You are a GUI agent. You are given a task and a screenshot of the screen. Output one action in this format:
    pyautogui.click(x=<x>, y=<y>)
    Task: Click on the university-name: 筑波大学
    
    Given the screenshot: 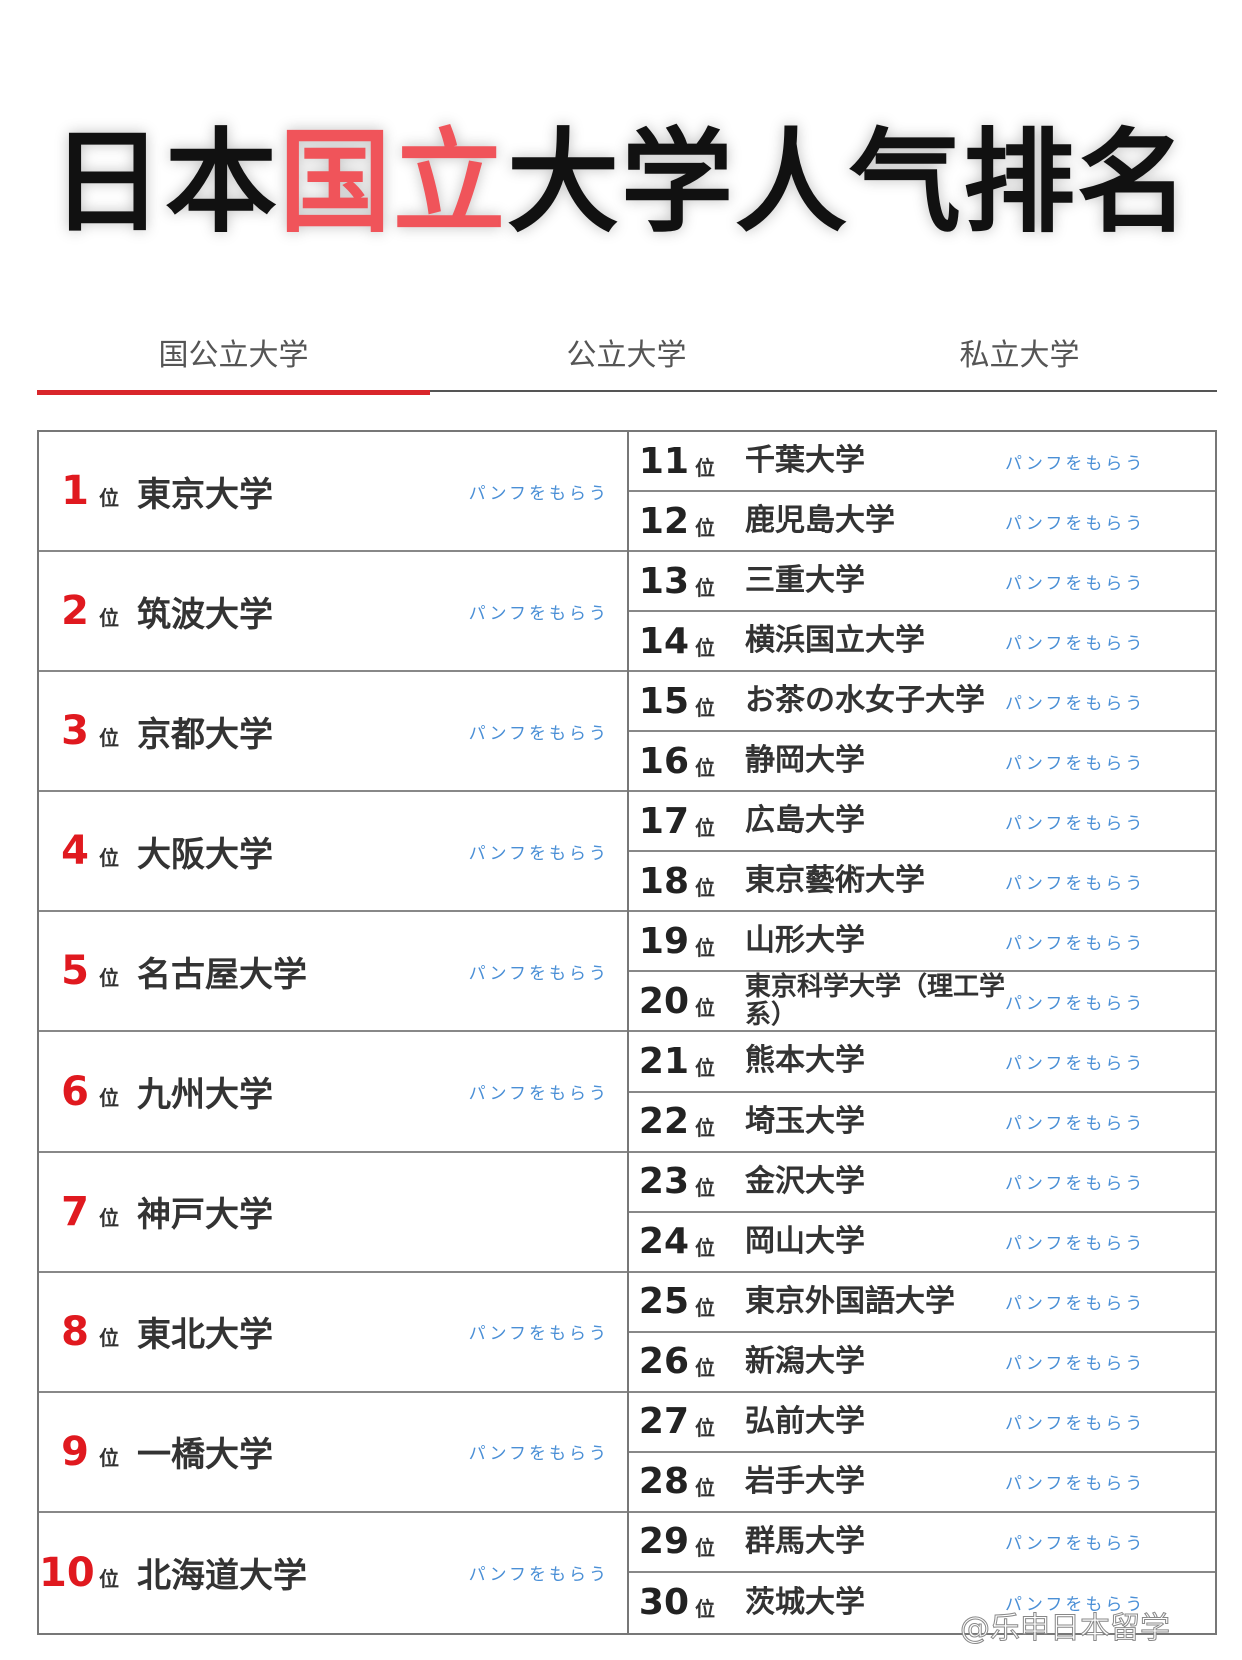 What is the action you would take?
    pyautogui.click(x=205, y=614)
    